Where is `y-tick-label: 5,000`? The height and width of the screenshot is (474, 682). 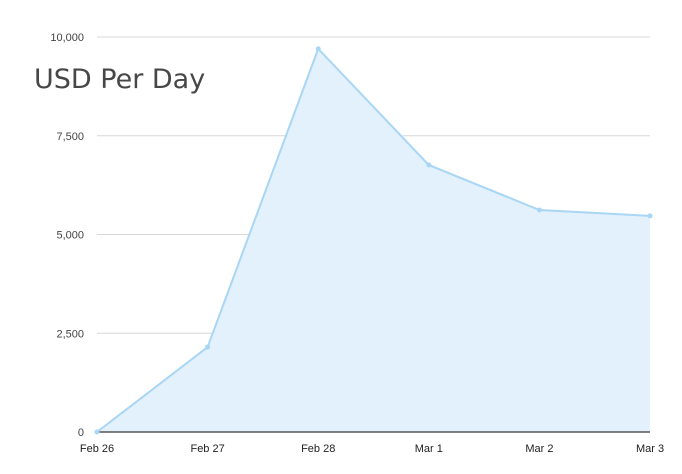
y-tick-label: 5,000 is located at coordinates (70, 236).